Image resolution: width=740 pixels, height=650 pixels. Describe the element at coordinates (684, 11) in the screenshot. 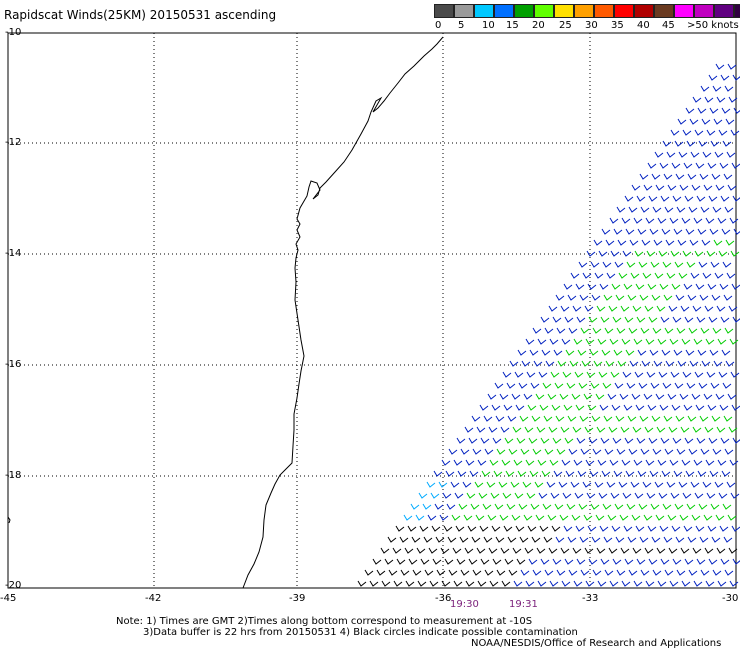

I see `legend-swatch` at that location.